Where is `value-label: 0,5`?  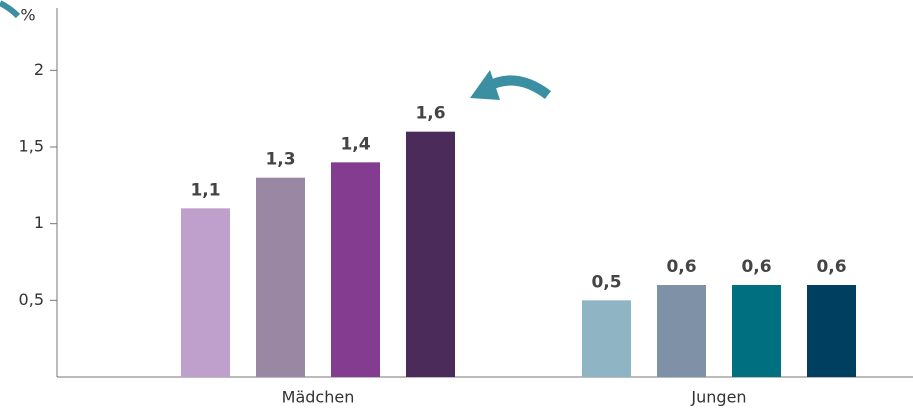
value-label: 0,5 is located at coordinates (606, 282).